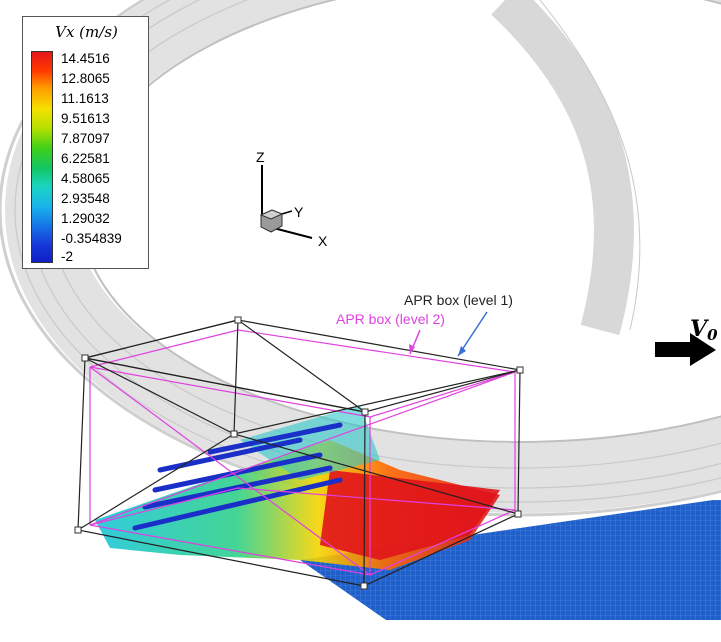  I want to click on legend-value: -0.354839, so click(91, 238).